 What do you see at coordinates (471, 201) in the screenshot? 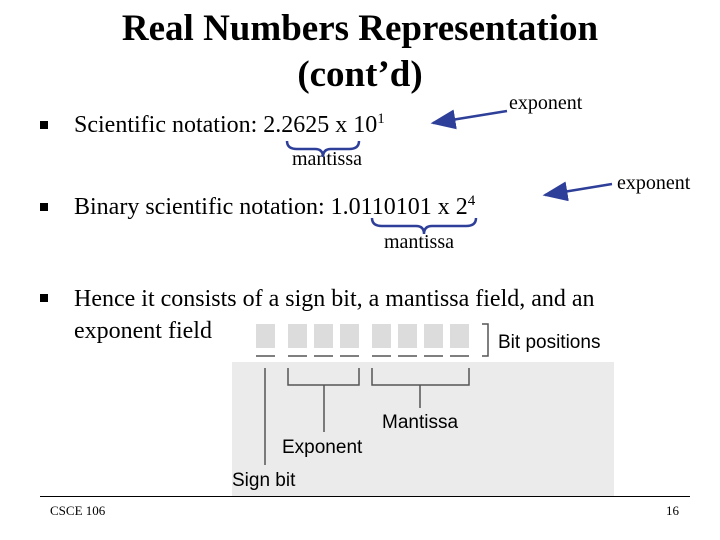
I see `bullet-2-exponent: 4` at bounding box center [471, 201].